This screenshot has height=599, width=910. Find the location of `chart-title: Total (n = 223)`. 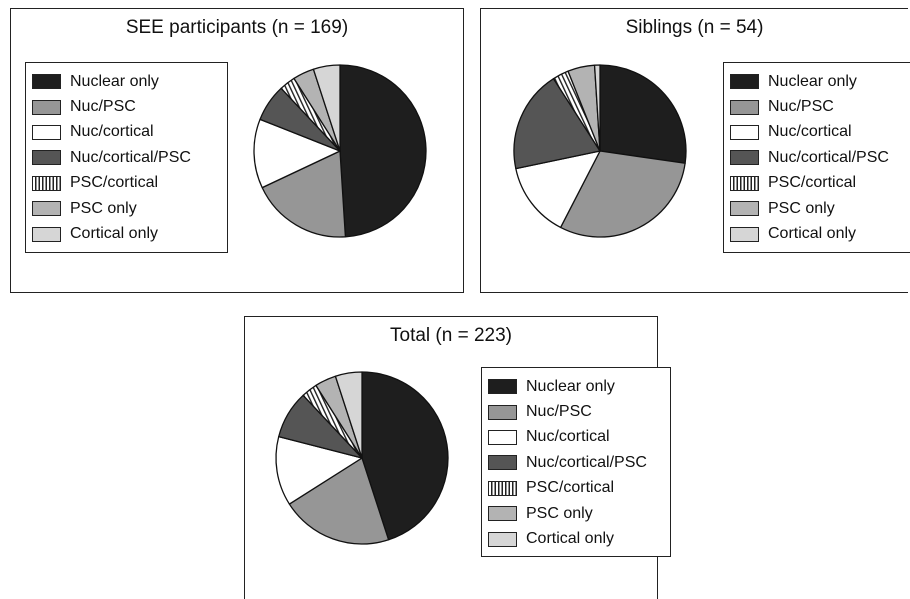

chart-title: Total (n = 223) is located at coordinates (451, 335).